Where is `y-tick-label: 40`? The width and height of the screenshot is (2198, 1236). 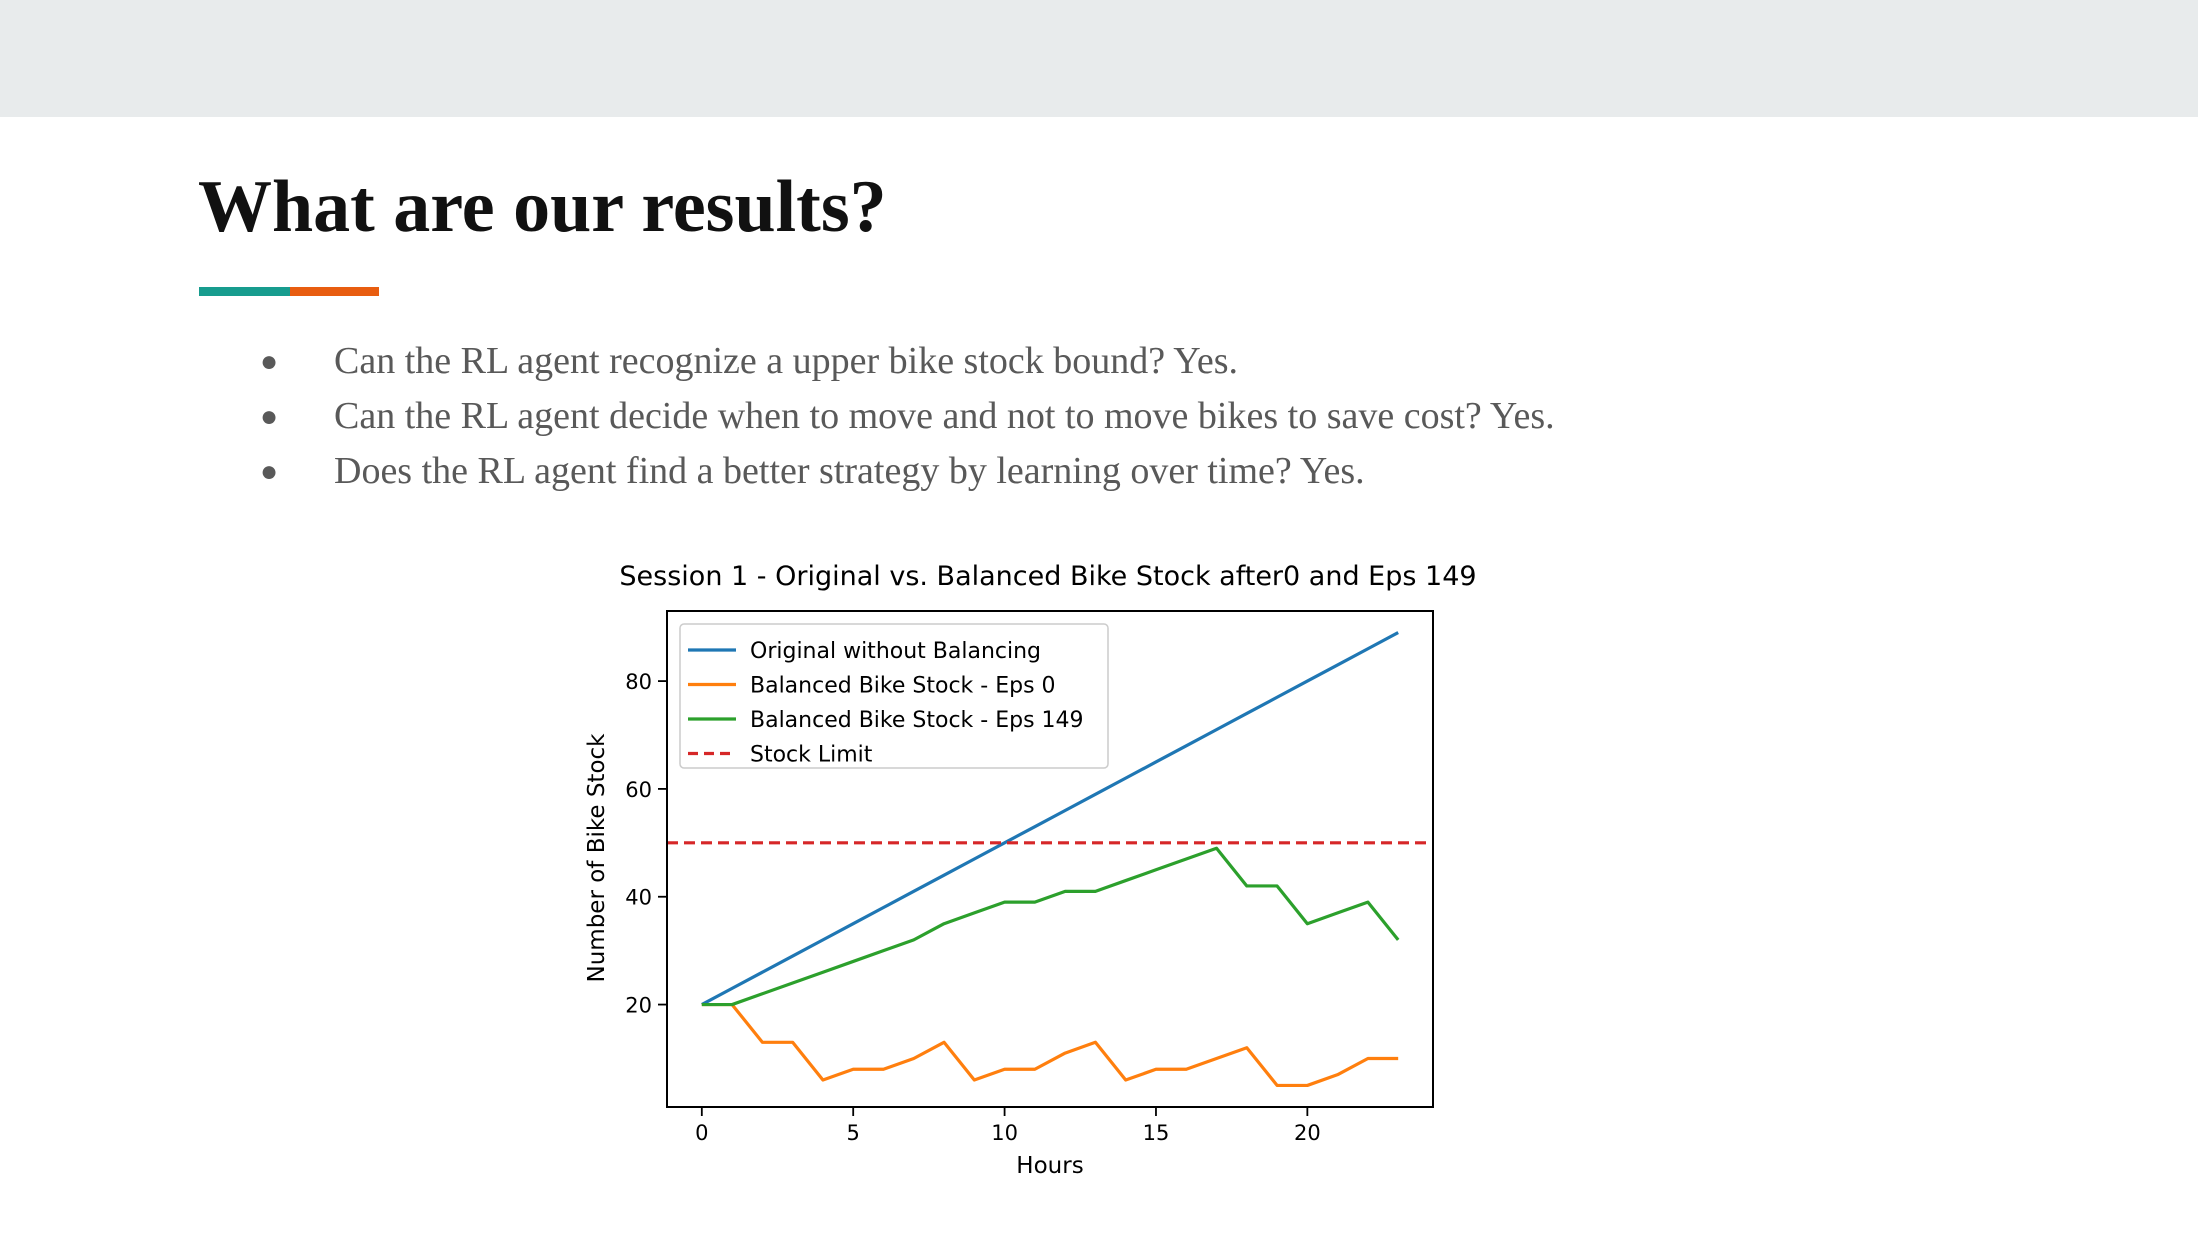 y-tick-label: 40 is located at coordinates (638, 898).